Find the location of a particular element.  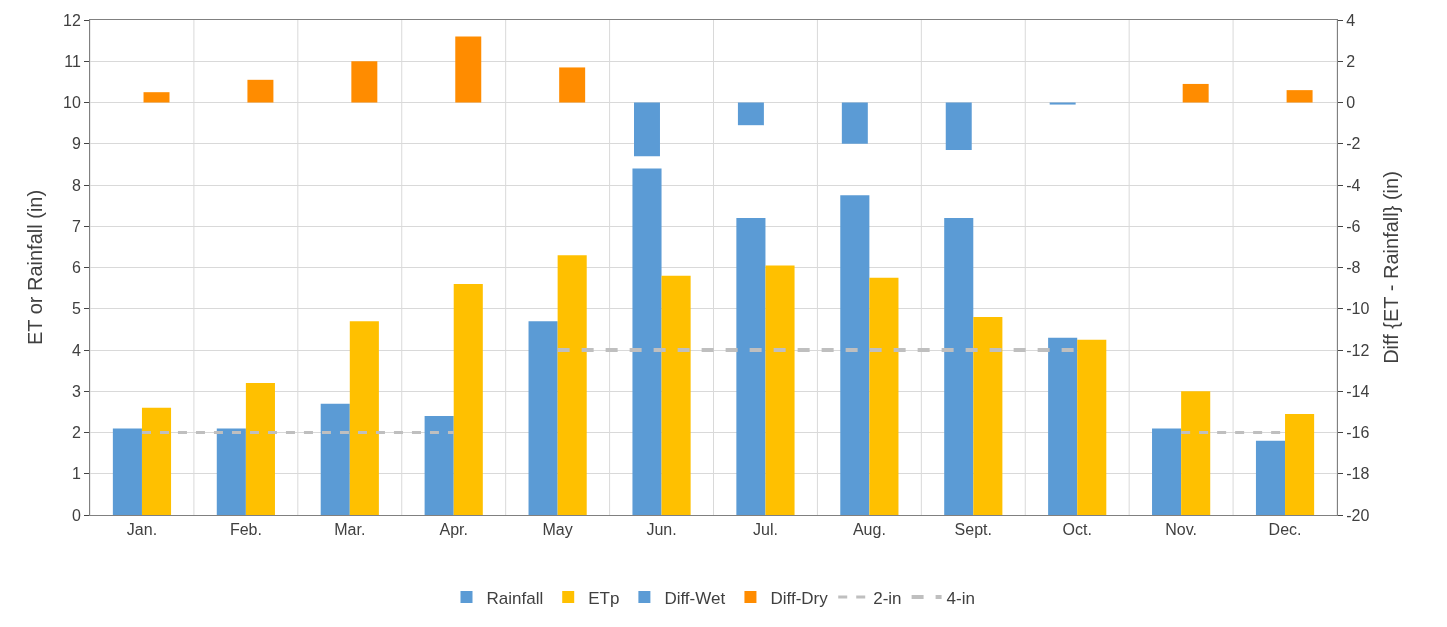

x-tick-label: Dec. is located at coordinates (1285, 530).